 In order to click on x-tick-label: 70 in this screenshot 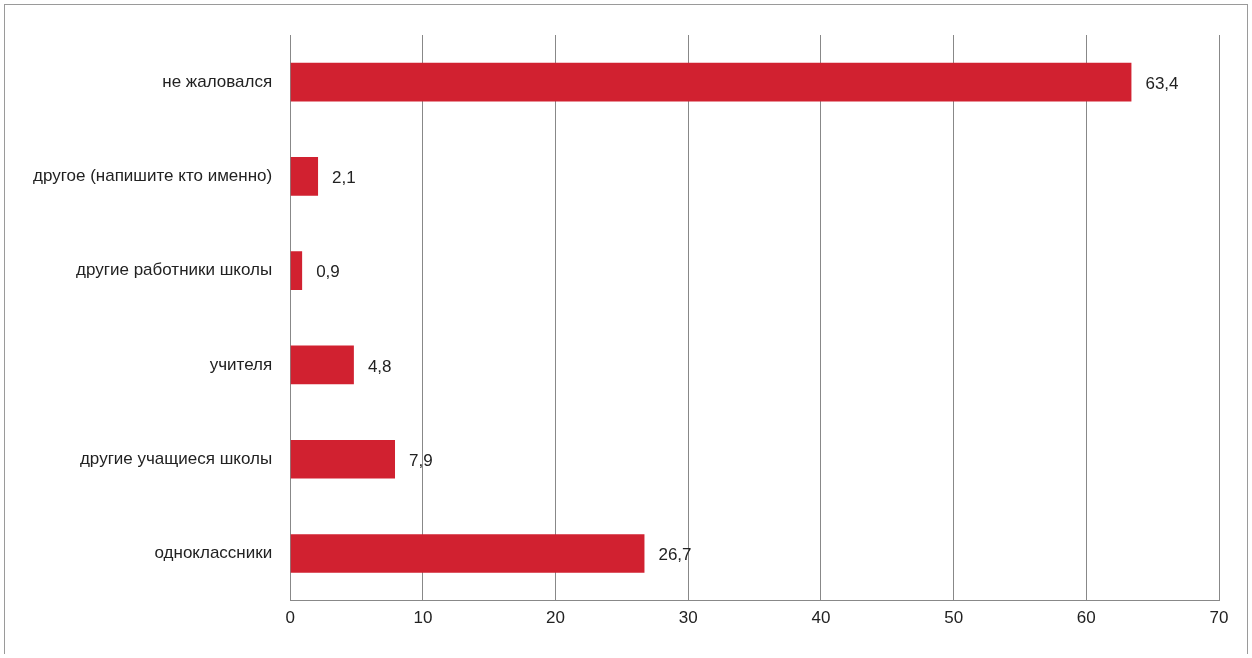, I will do `click(1219, 618)`.